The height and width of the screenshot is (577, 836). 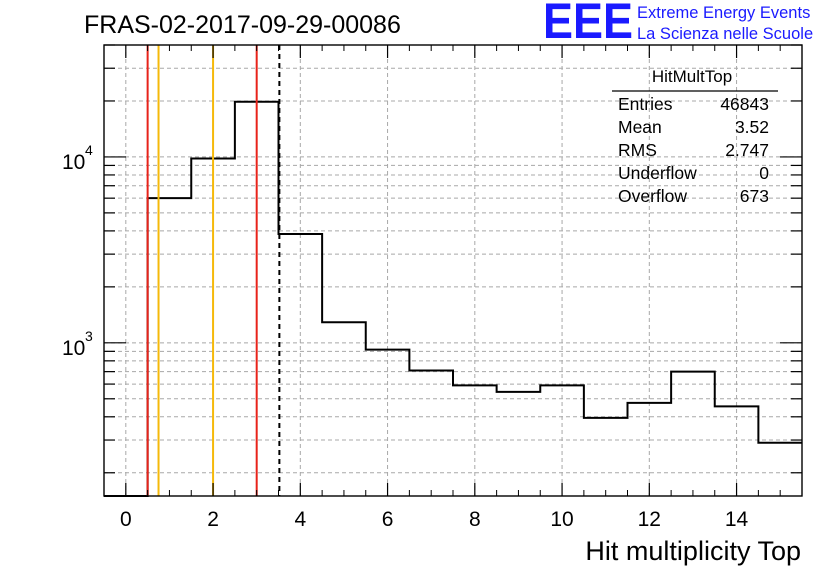 I want to click on logo-line-2: La Scienza nelle Scuole, so click(x=725, y=34).